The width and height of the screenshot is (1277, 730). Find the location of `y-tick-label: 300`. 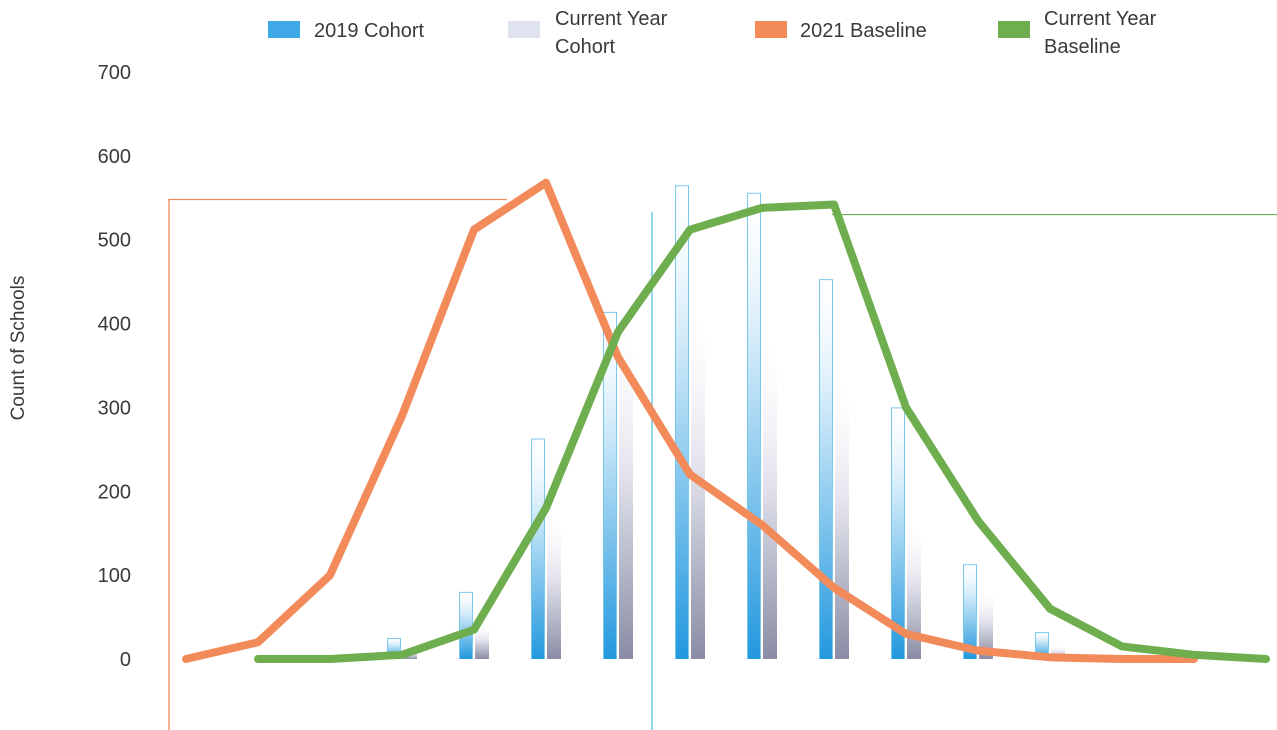

y-tick-label: 300 is located at coordinates (114, 408).